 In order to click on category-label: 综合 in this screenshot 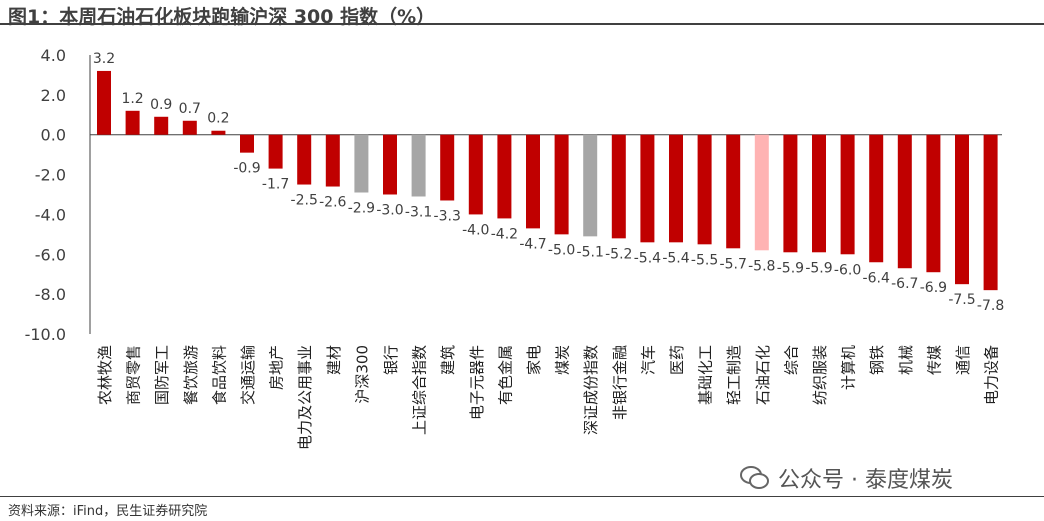, I will do `click(791, 360)`.